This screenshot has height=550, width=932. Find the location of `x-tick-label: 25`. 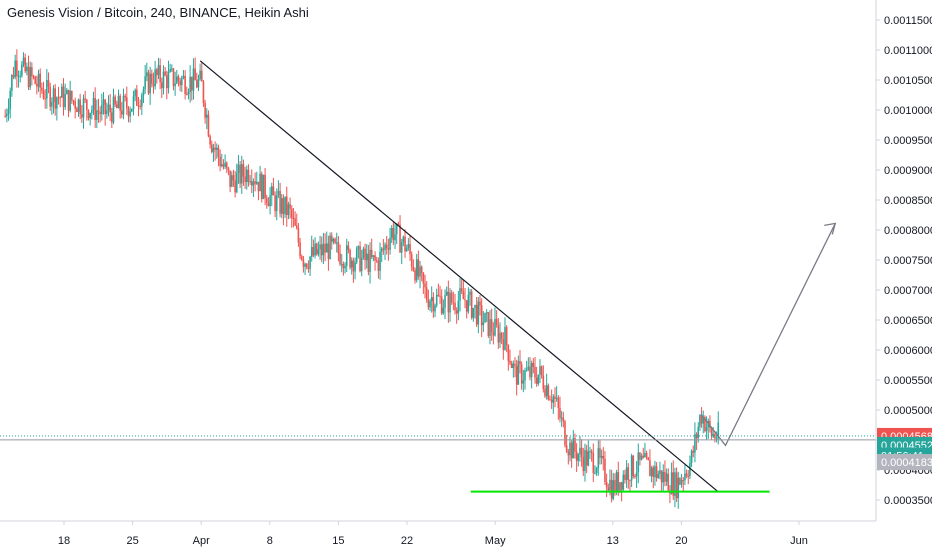

x-tick-label: 25 is located at coordinates (132, 541).